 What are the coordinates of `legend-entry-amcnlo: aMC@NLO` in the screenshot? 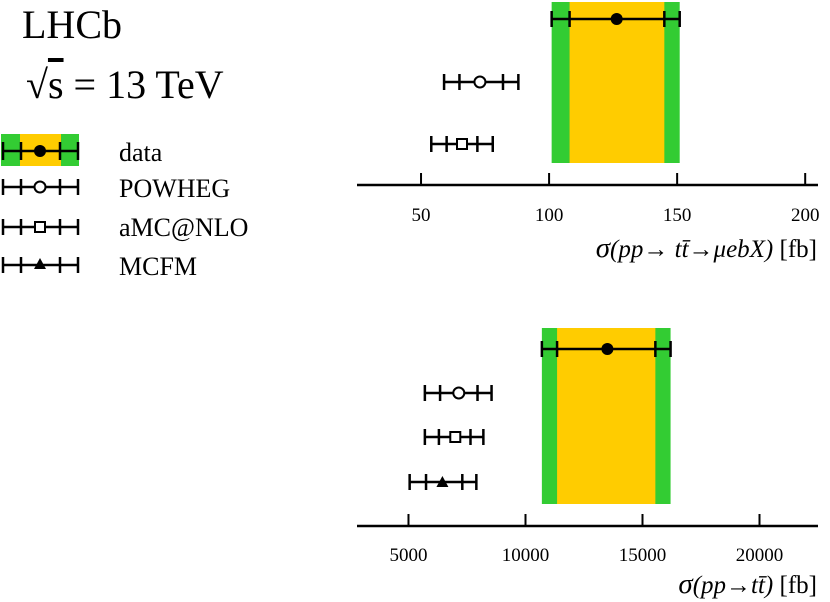 It's located at (124, 227).